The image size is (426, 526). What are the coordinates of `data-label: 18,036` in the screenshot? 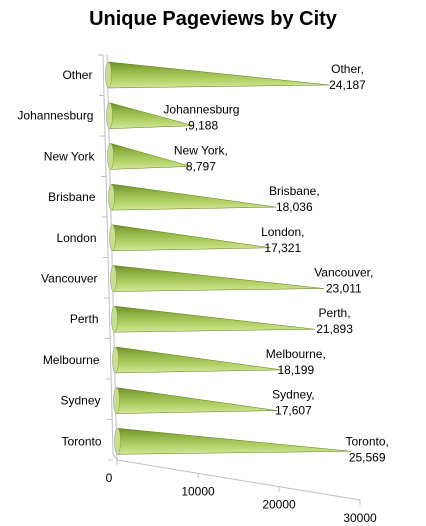 It's located at (294, 207).